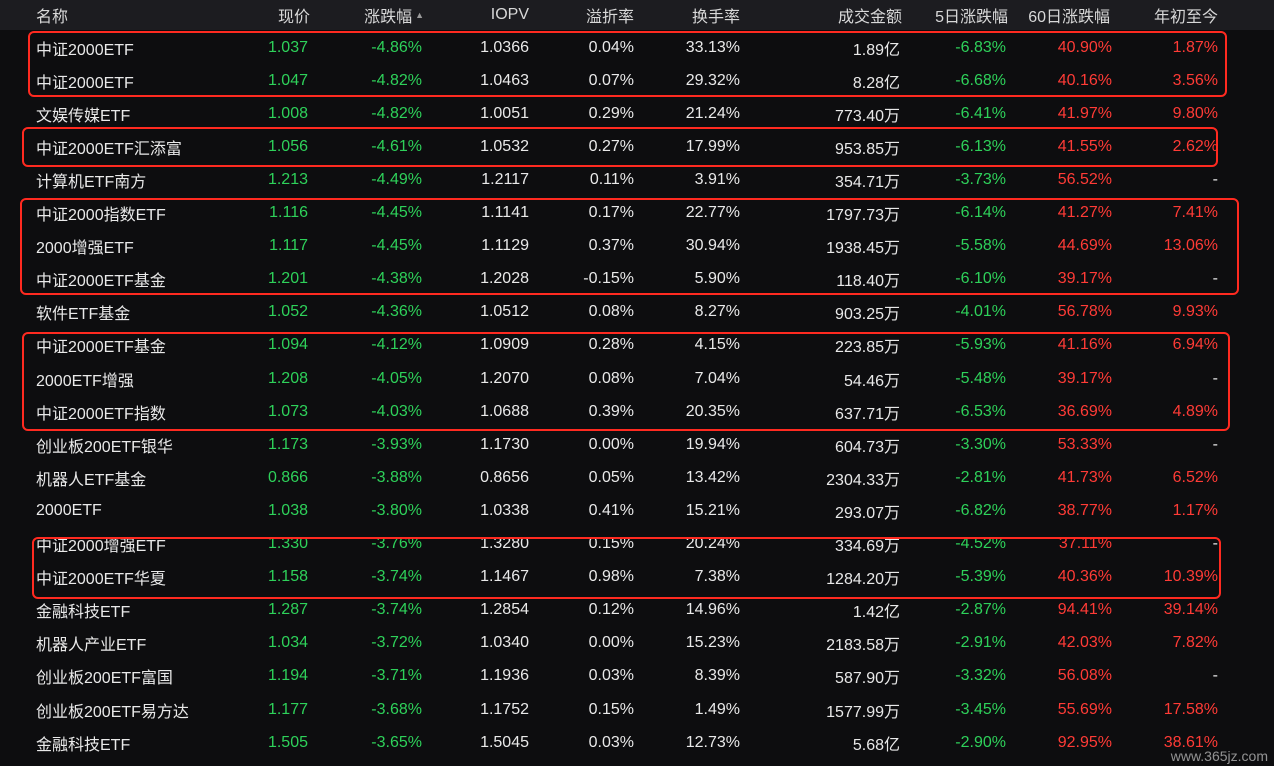 The height and width of the screenshot is (766, 1274). Describe the element at coordinates (396, 279) in the screenshot. I see `cell-change: -4.38%` at that location.